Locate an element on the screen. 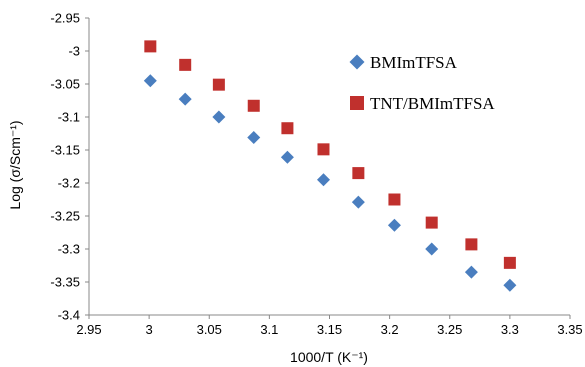 Image resolution: width=585 pixels, height=367 pixels. y-tick-label: -3.05 is located at coordinates (65, 84).